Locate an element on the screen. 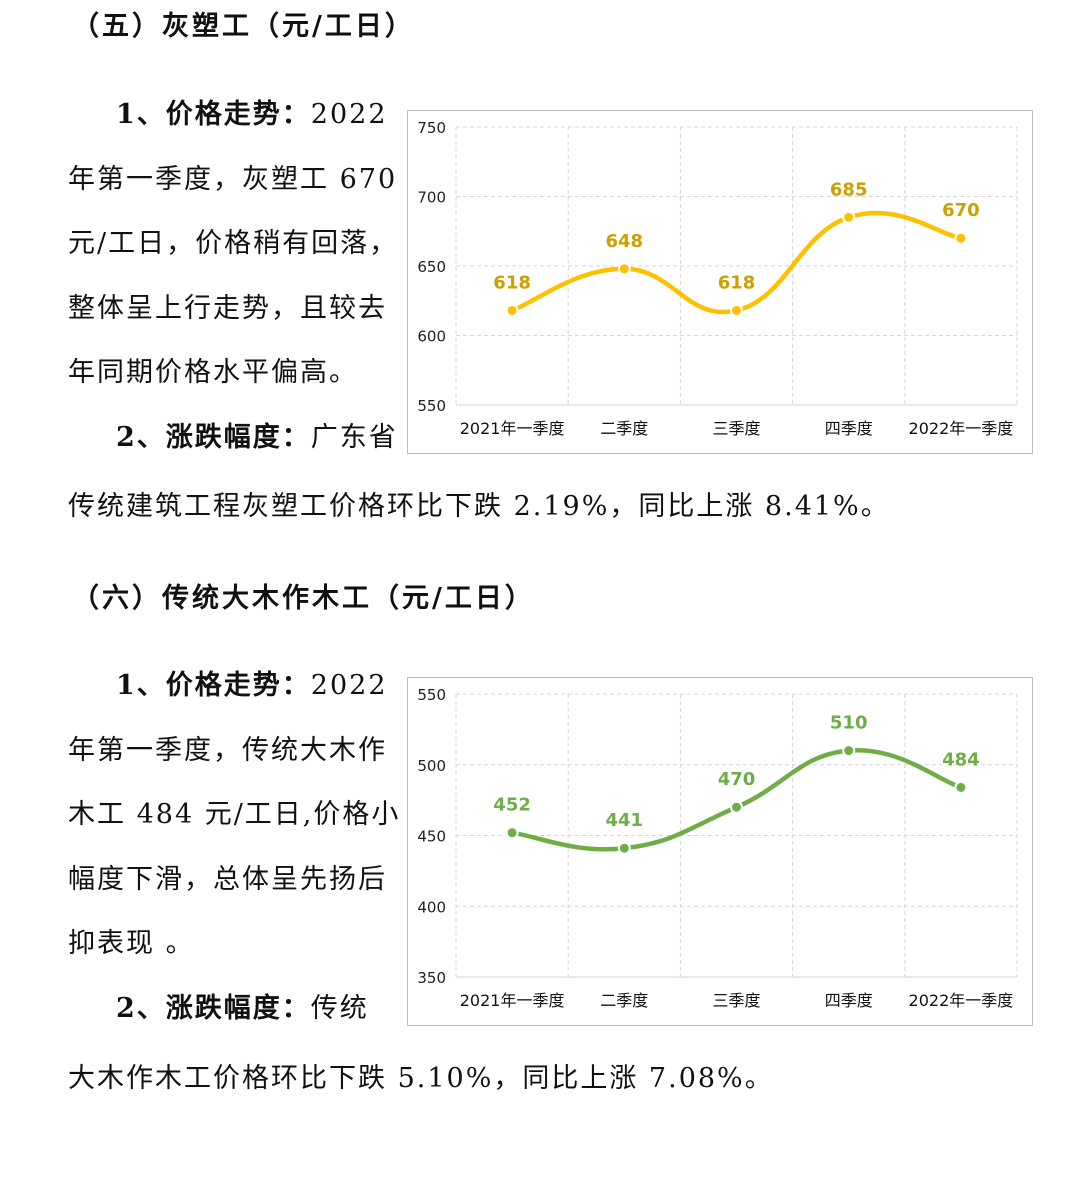 This screenshot has height=1182, width=1080. y-tick-label: 400 is located at coordinates (431, 907).